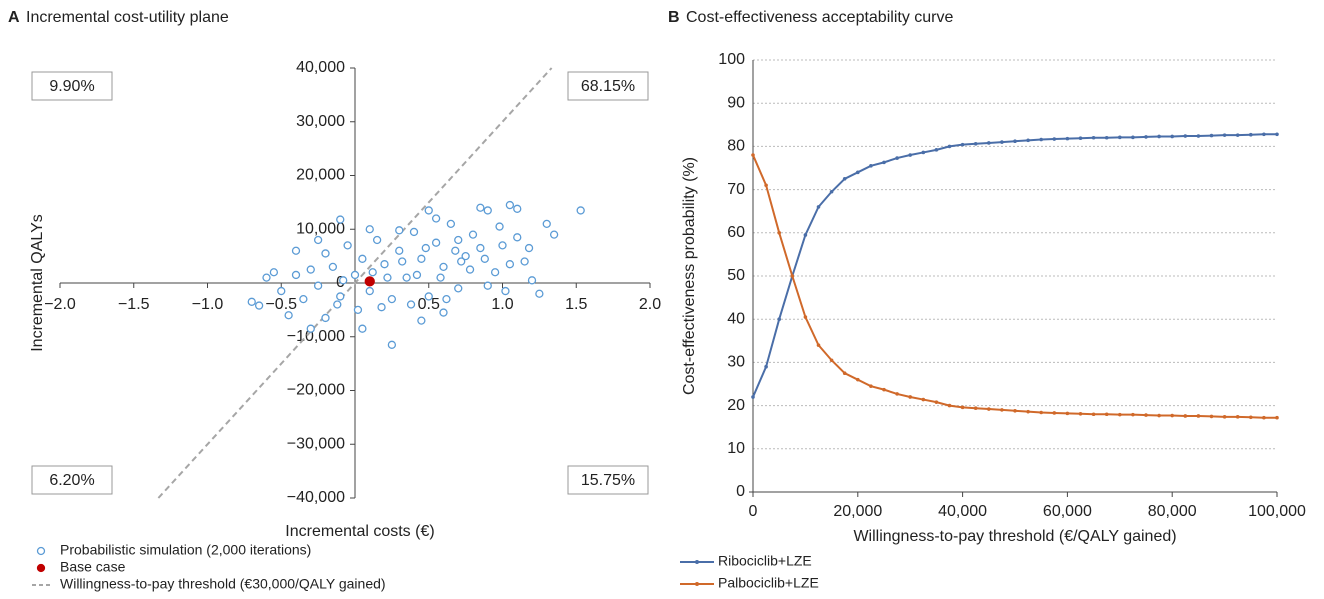 The width and height of the screenshot is (1324, 599). What do you see at coordinates (608, 480) in the screenshot?
I see `quadrant-label: 15.75%` at bounding box center [608, 480].